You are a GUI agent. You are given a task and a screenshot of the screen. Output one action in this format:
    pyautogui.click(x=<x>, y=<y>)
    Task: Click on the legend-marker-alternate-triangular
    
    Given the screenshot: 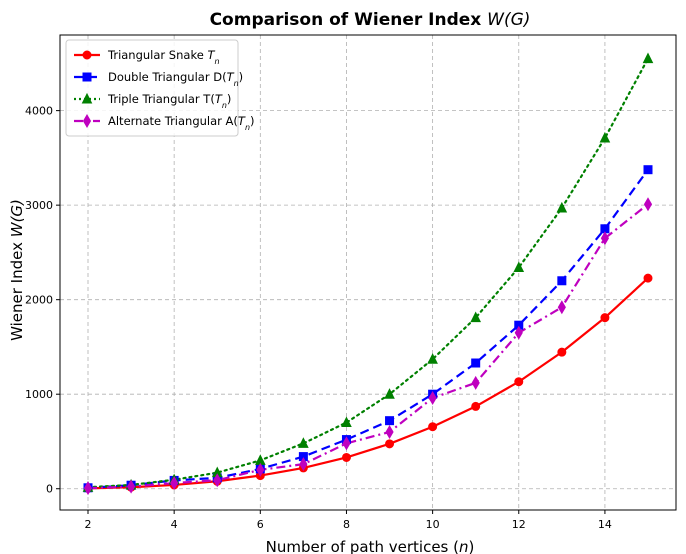 What is the action you would take?
    pyautogui.click(x=87, y=121)
    